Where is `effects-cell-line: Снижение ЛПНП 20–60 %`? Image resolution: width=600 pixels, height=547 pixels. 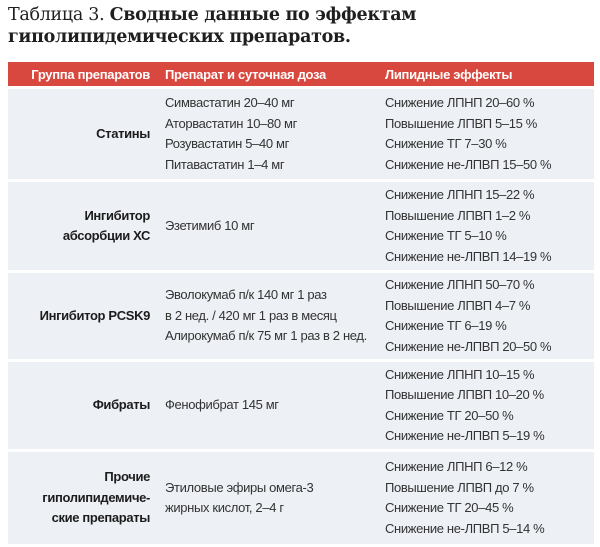 effects-cell-line: Снижение ЛПНП 20–60 % is located at coordinates (460, 102).